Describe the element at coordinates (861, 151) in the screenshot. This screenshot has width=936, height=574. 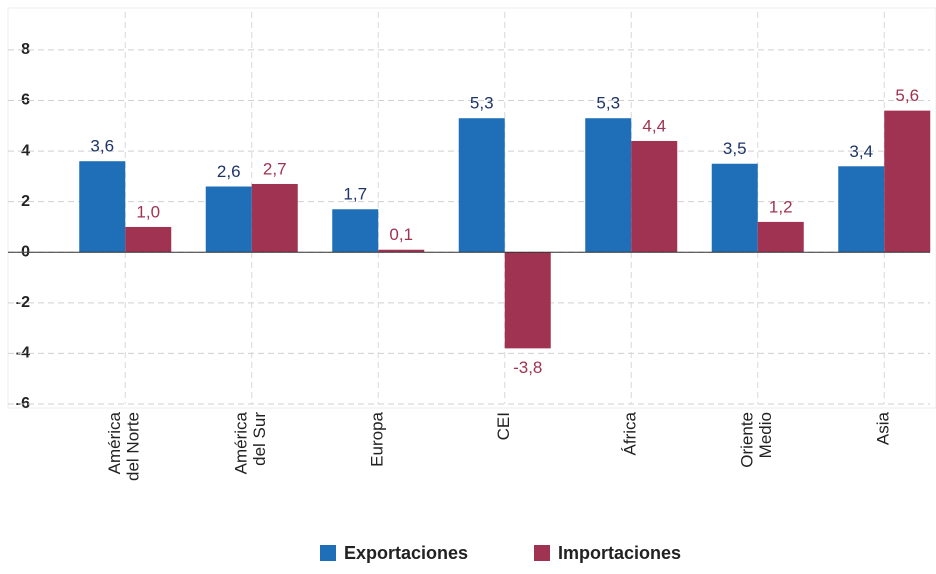
I see `value-label: 3,4` at that location.